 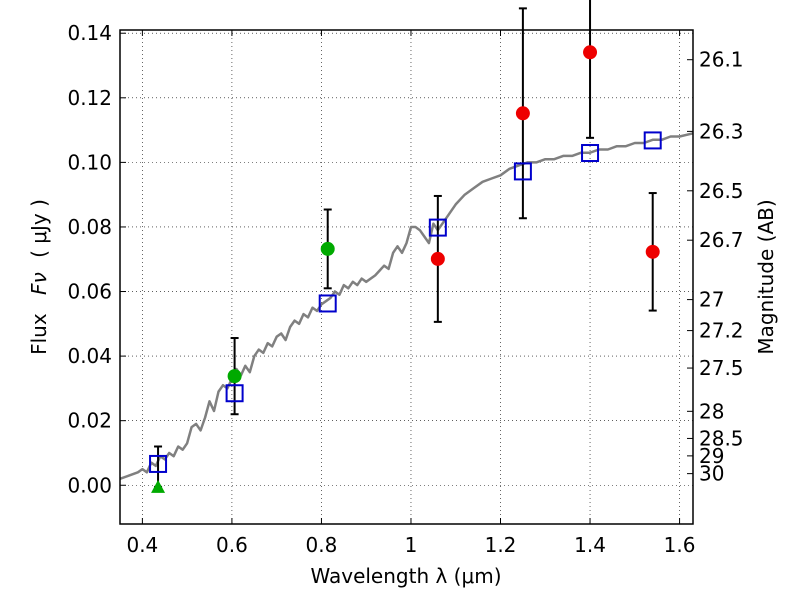 I want to click on x-tick-label: 1.6, so click(x=680, y=545).